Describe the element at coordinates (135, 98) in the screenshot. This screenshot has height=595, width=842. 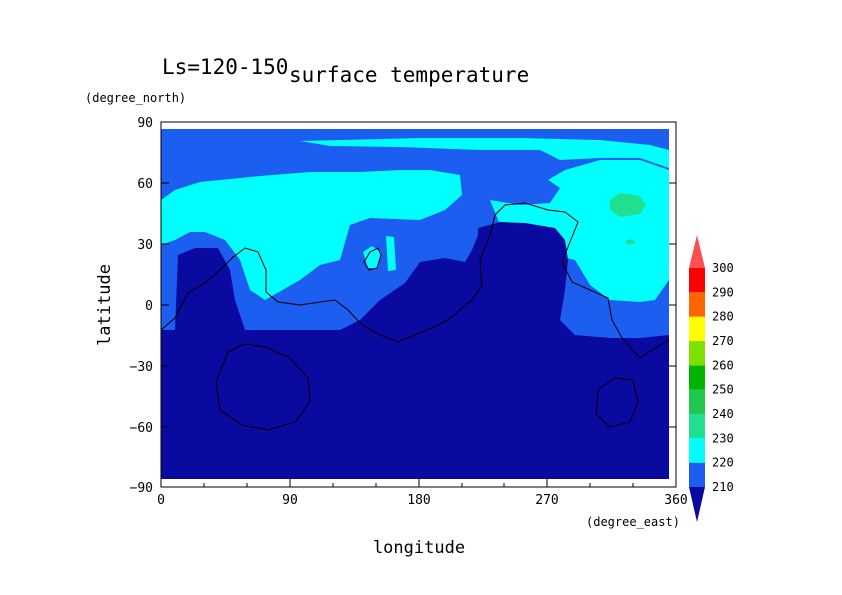
I see `y-unit-label: (degree_north)` at that location.